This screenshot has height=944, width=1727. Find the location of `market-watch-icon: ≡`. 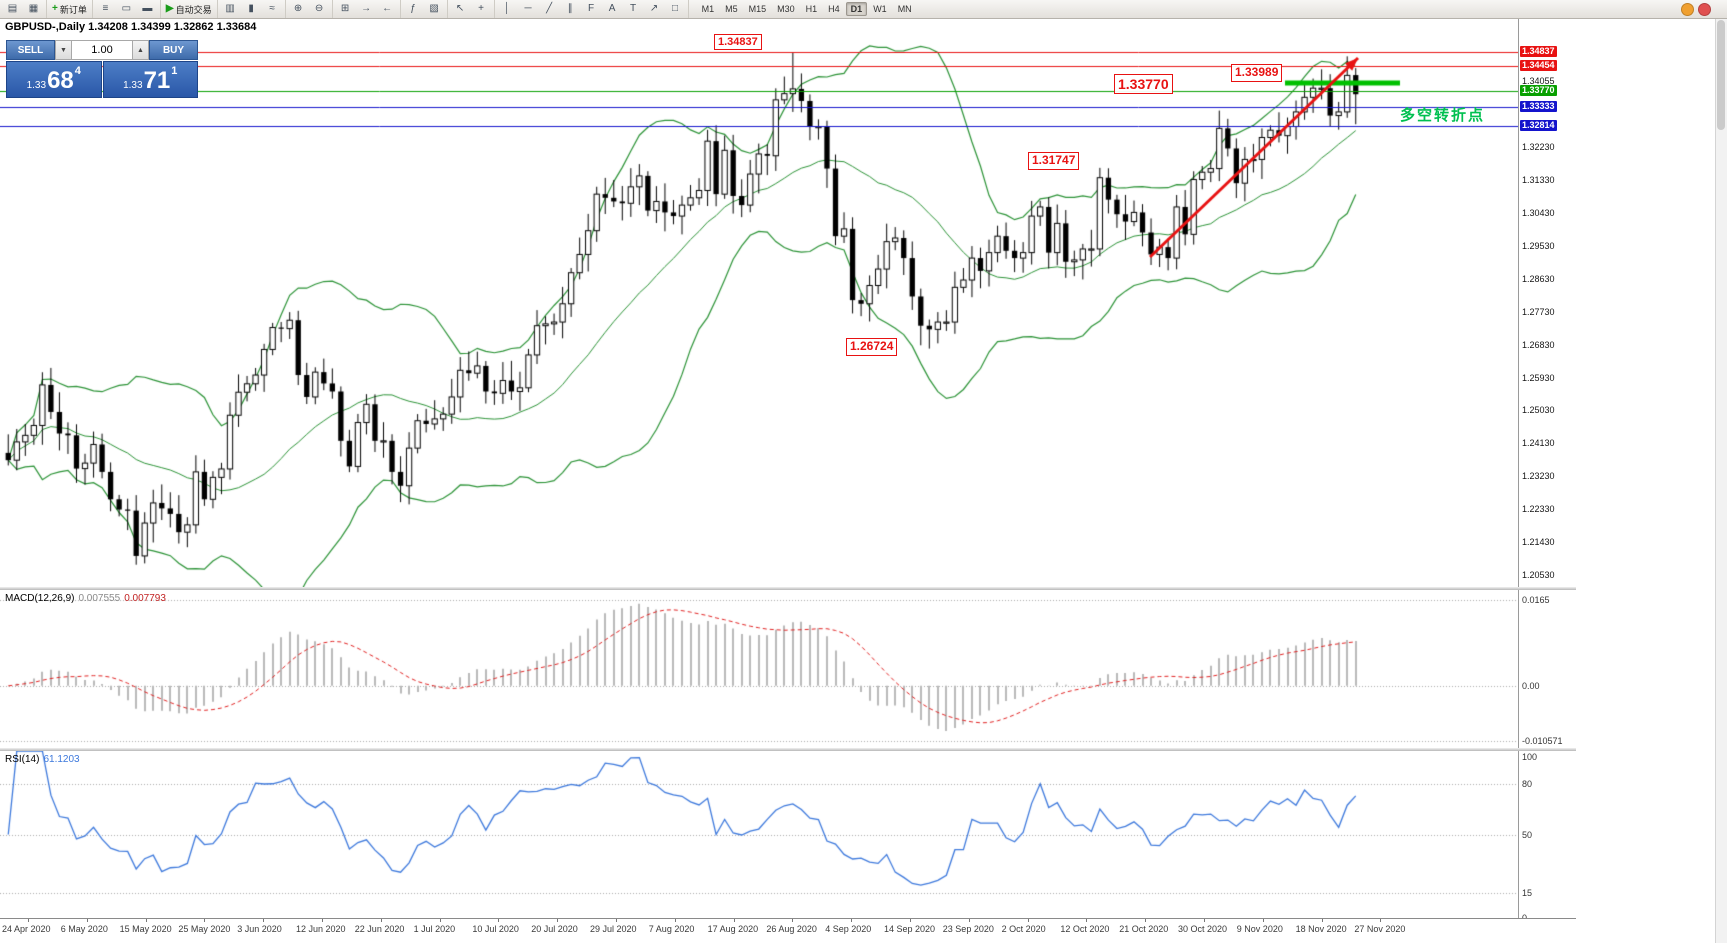

market-watch-icon: ≡ is located at coordinates (105, 8).